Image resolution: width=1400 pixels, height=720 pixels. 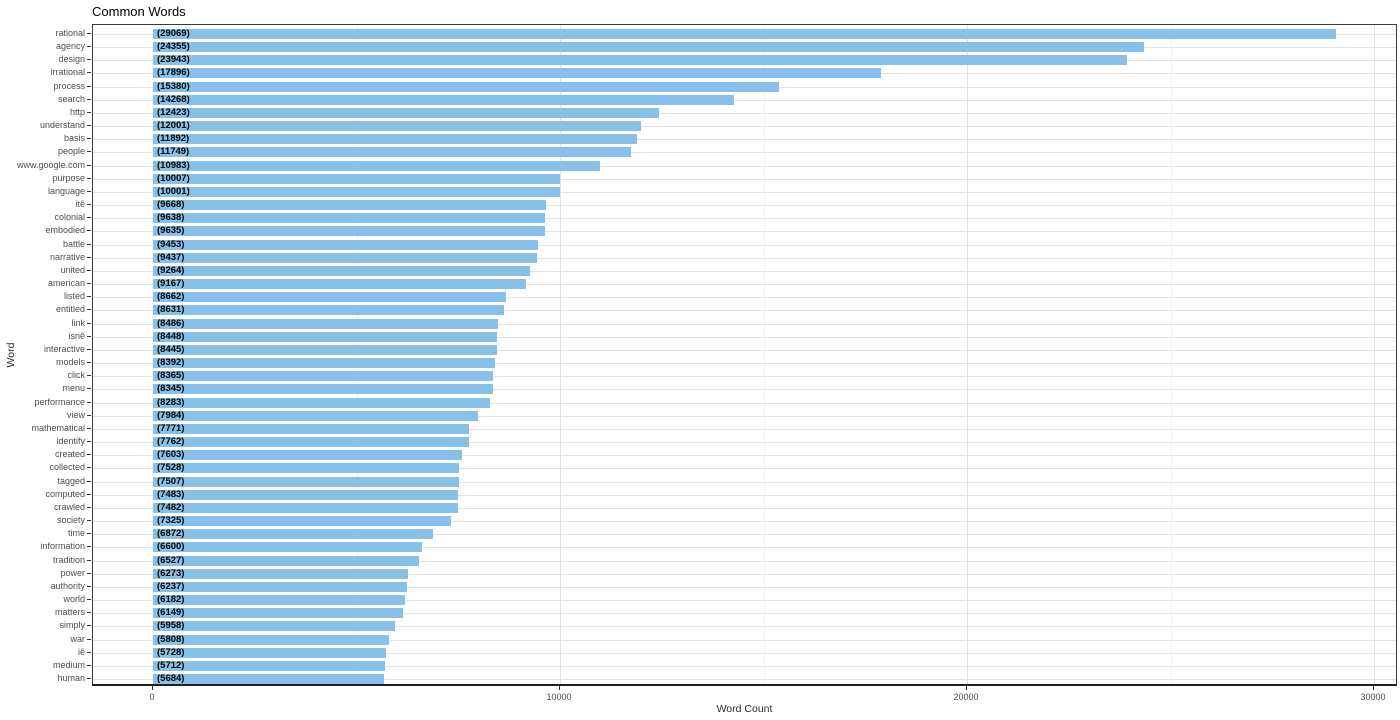 I want to click on y-tick-label: time, so click(x=76, y=533).